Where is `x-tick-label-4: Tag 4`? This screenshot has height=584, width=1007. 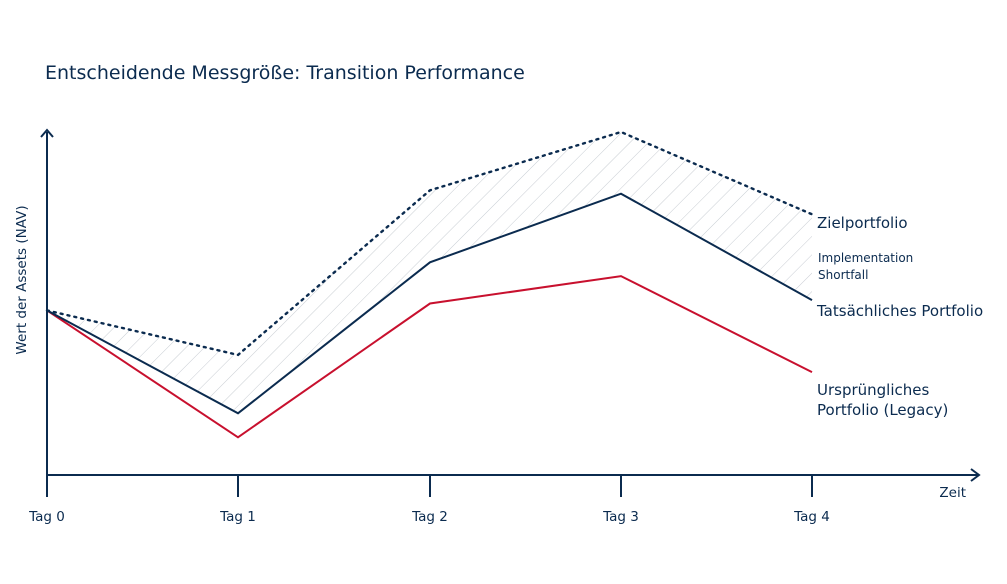
x-tick-label-4: Tag 4 is located at coordinates (811, 517).